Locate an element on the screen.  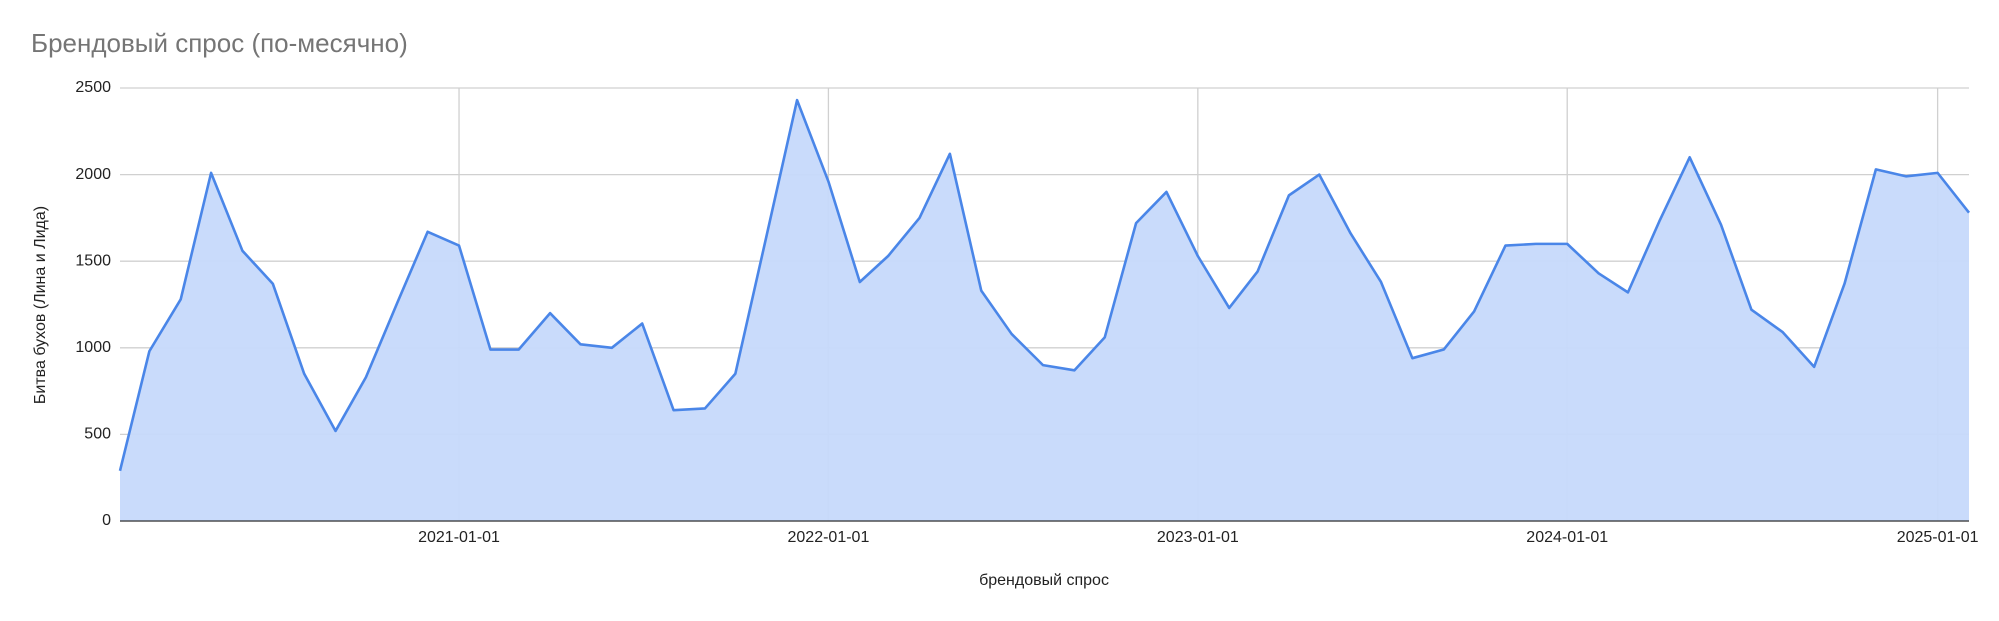
y-tick-label: 2500 is located at coordinates (93, 87).